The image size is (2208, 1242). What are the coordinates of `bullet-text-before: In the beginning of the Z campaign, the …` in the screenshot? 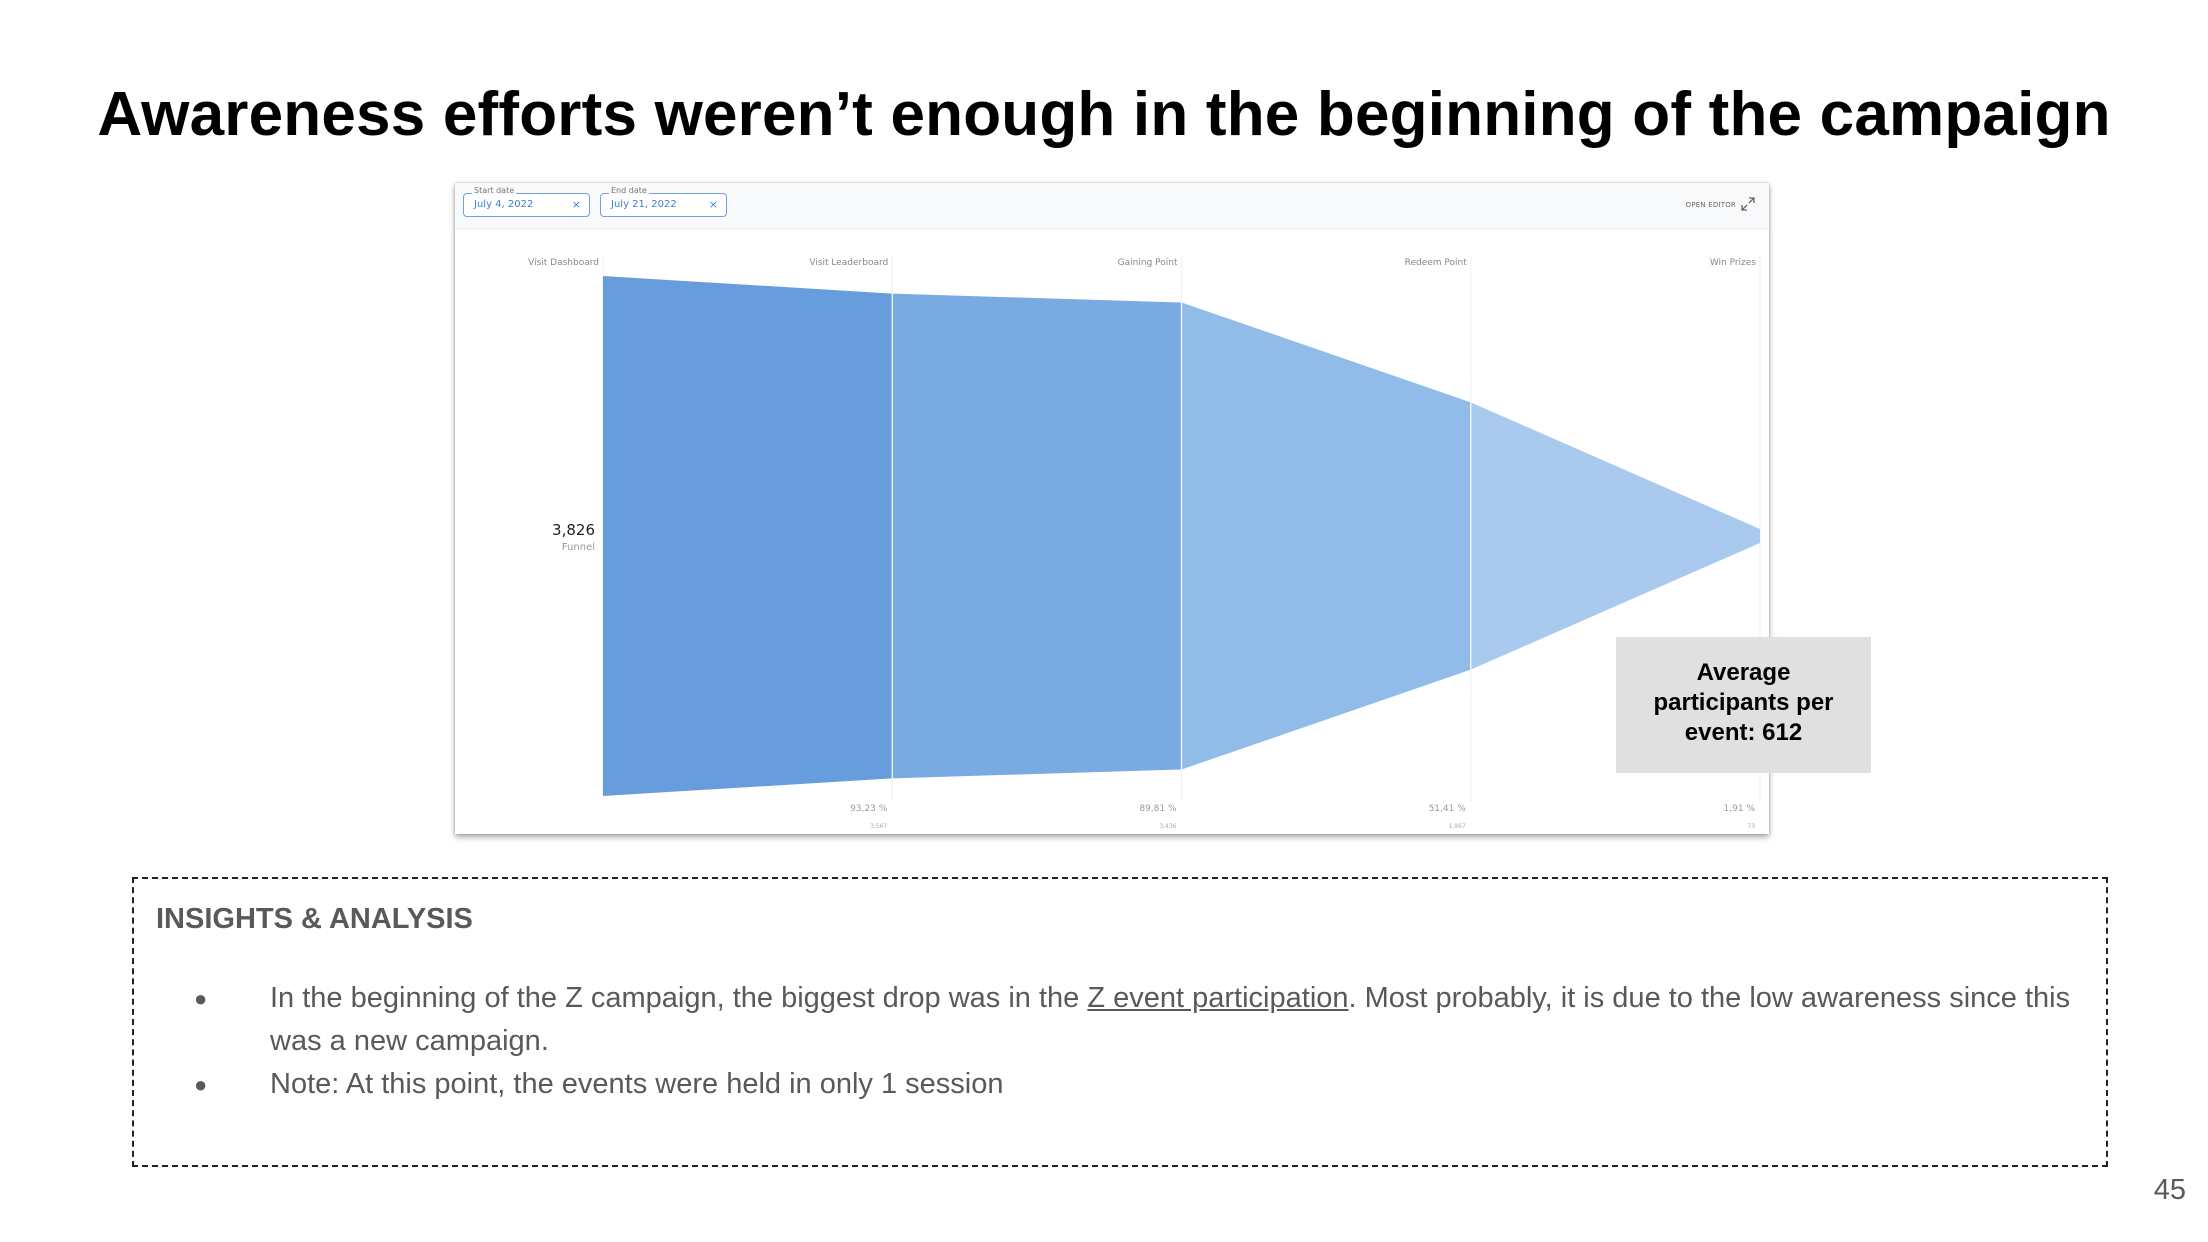 It's located at (679, 998).